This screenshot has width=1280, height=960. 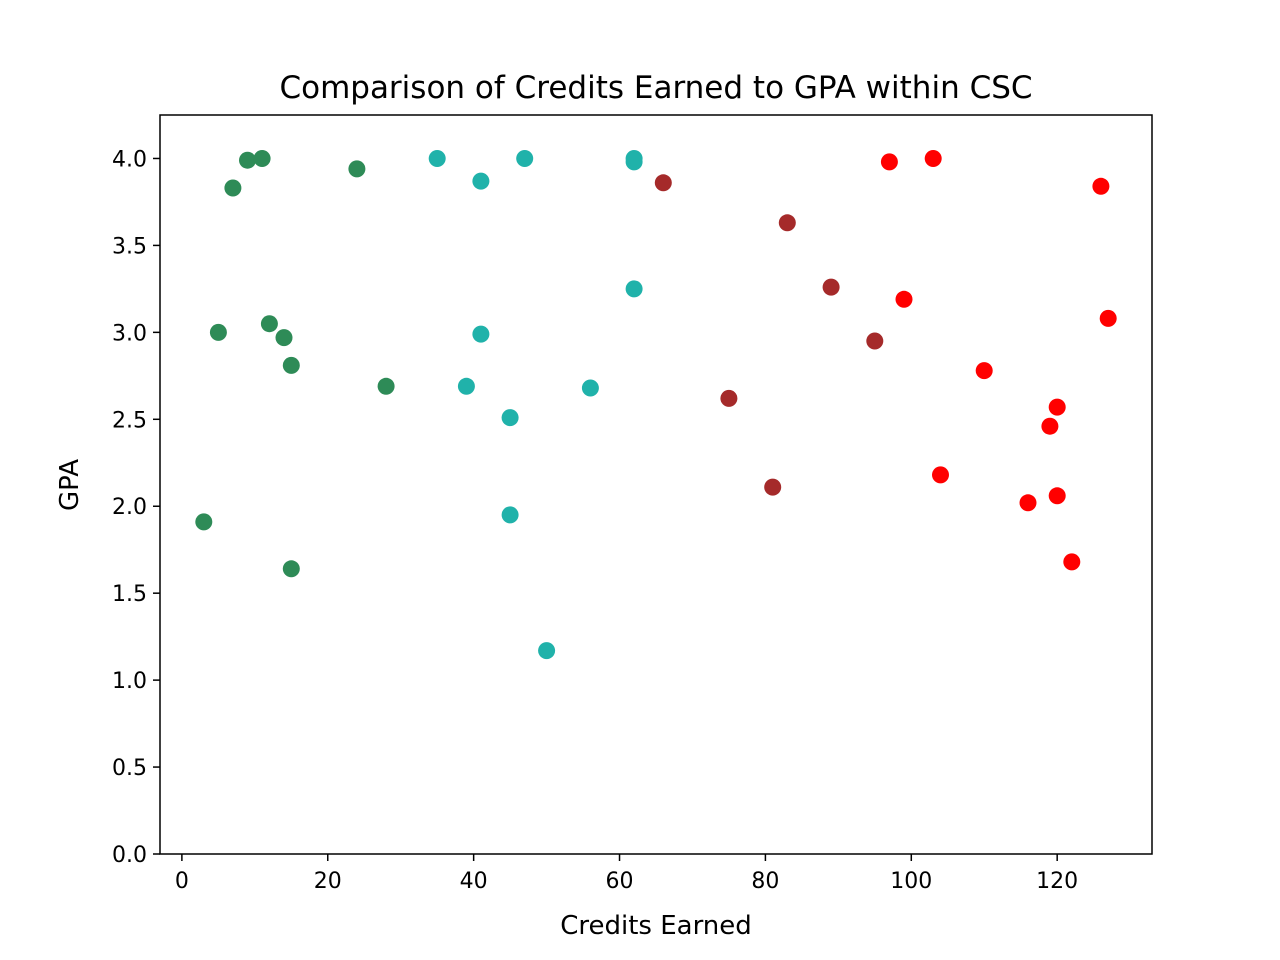 I want to click on y-axis-ticks: 0.0 0.5 1.0 1.5 2.0 2.5 3.0 3.5 4.0, so click(x=136, y=507).